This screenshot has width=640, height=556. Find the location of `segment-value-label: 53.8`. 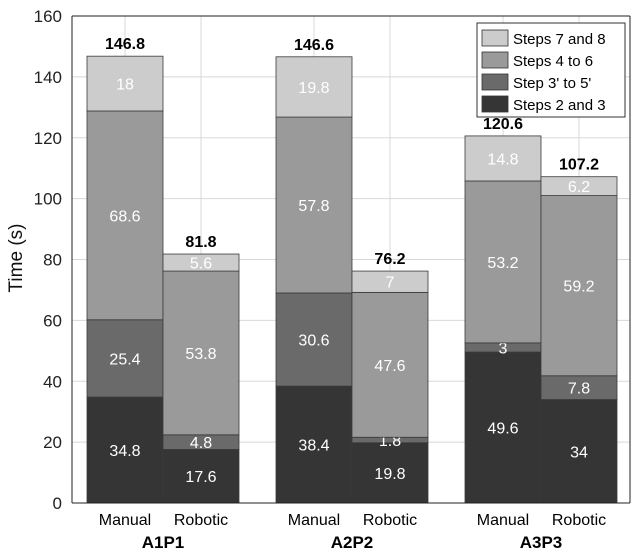

segment-value-label: 53.8 is located at coordinates (200, 354).